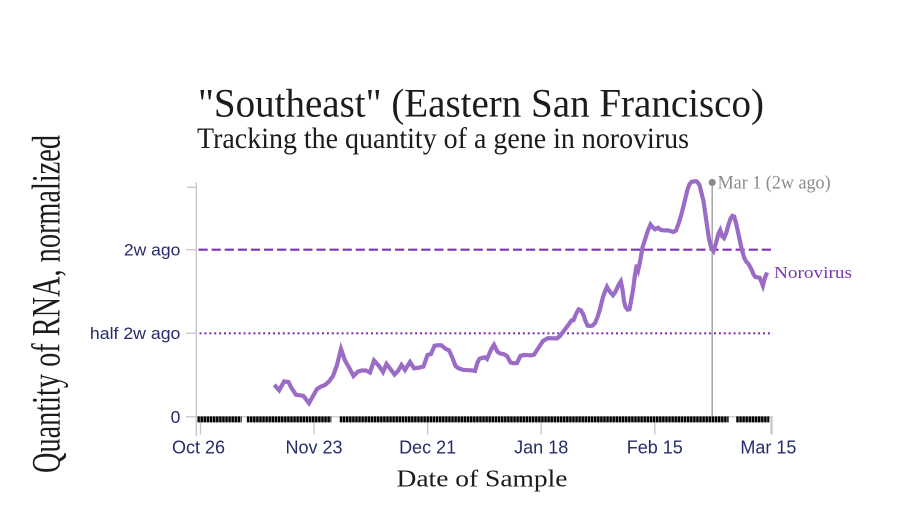  Describe the element at coordinates (768, 447) in the screenshot. I see `svg-text: Mar 15` at that location.